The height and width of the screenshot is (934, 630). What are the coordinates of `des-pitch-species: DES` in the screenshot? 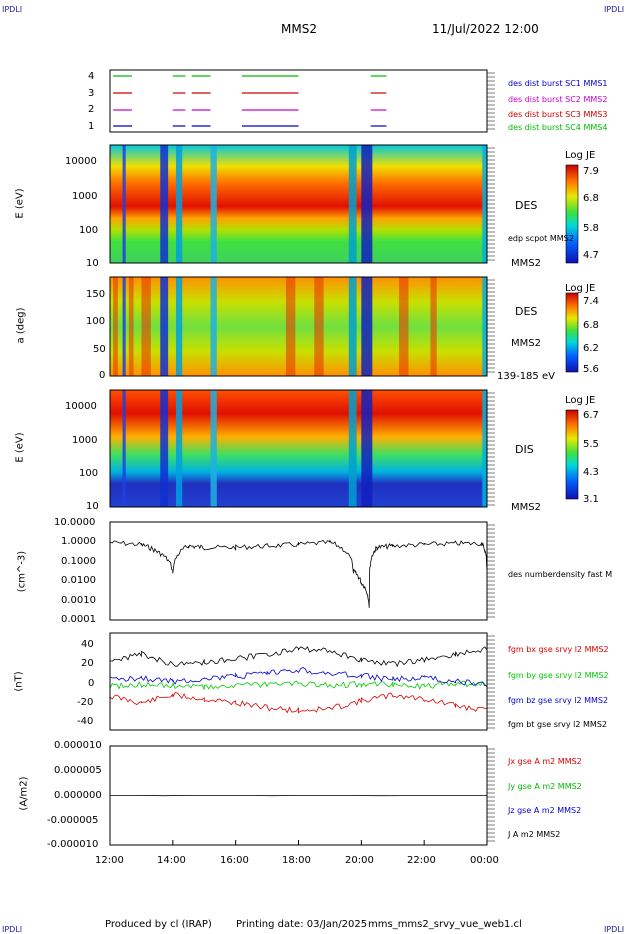 It's located at (526, 311).